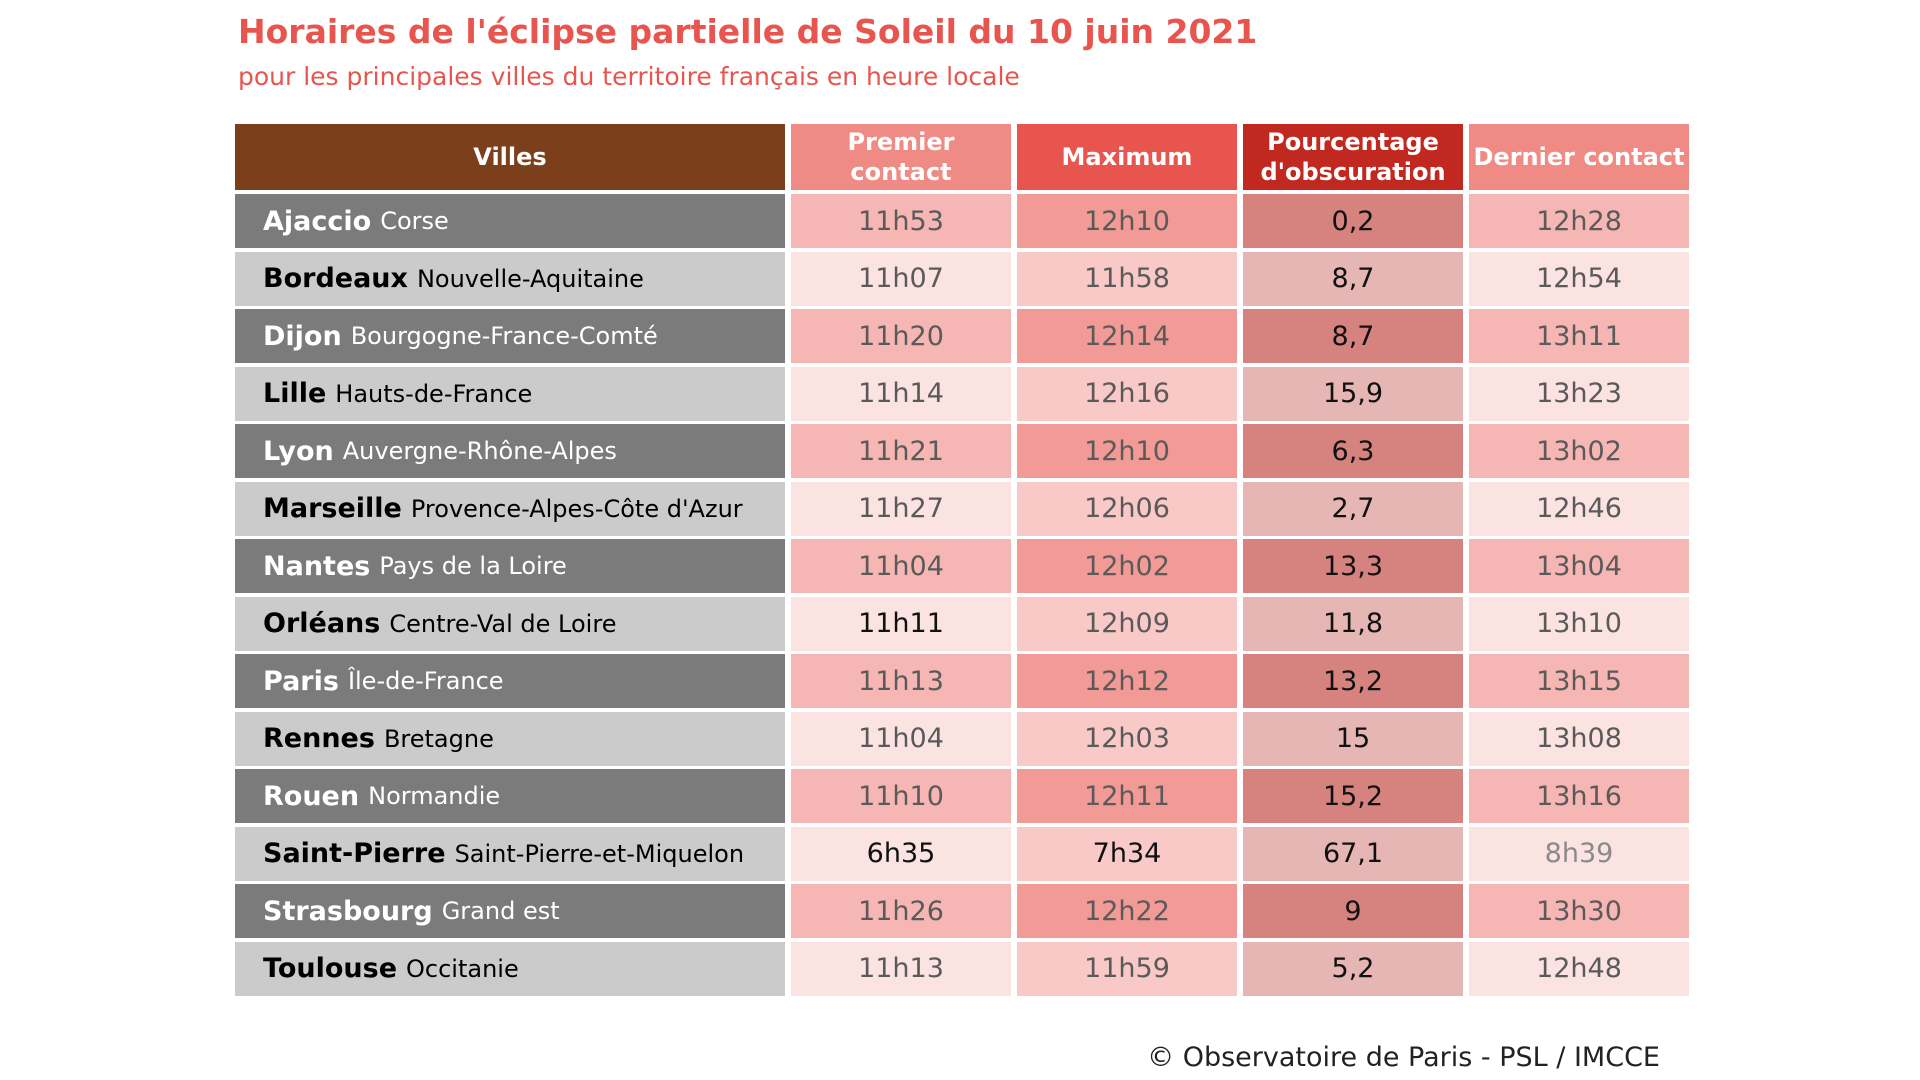  What do you see at coordinates (473, 566) in the screenshot?
I see `region-name: Pays de la Loire` at bounding box center [473, 566].